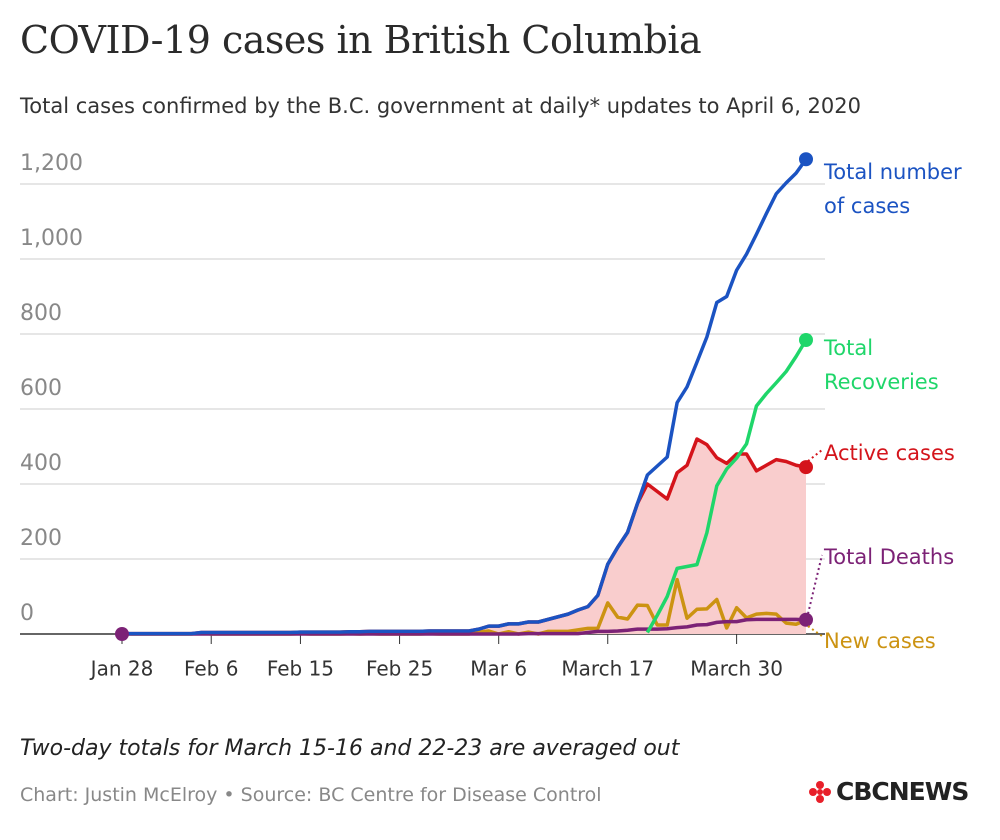  Describe the element at coordinates (51, 238) in the screenshot. I see `y-tick-label: 1,000` at that location.